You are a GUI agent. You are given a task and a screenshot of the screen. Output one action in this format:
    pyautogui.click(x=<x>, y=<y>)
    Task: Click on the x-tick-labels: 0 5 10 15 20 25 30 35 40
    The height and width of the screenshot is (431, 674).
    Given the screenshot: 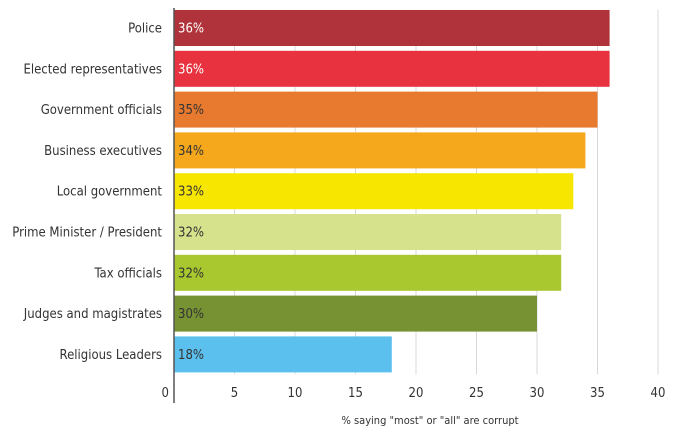 What is the action you would take?
    pyautogui.click(x=414, y=393)
    